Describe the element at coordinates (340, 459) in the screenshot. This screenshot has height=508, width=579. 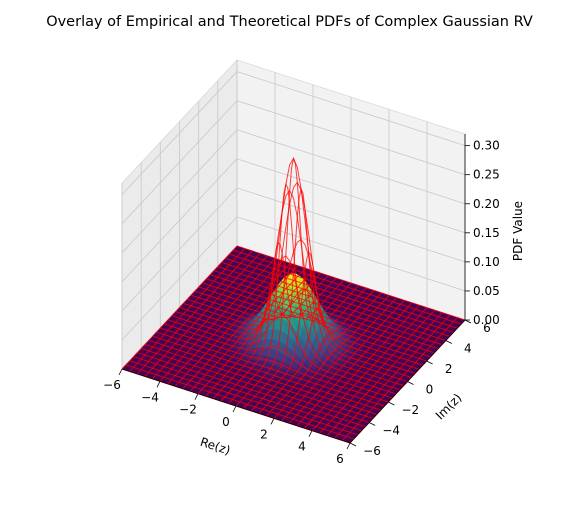
I see `x-tick-label: 6` at that location.